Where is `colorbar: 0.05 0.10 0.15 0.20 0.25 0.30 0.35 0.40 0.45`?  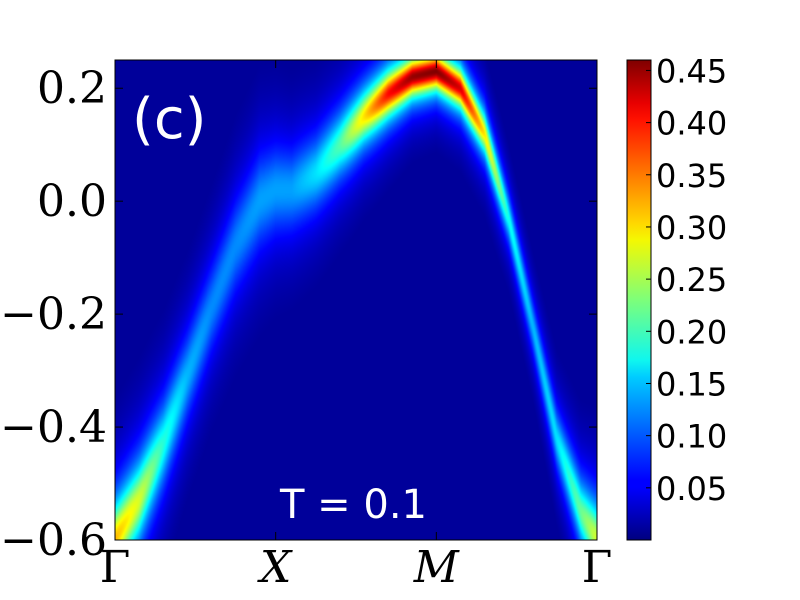 colorbar: 0.05 0.10 0.15 0.20 0.25 0.30 0.35 0.40 0.45 is located at coordinates (676, 296).